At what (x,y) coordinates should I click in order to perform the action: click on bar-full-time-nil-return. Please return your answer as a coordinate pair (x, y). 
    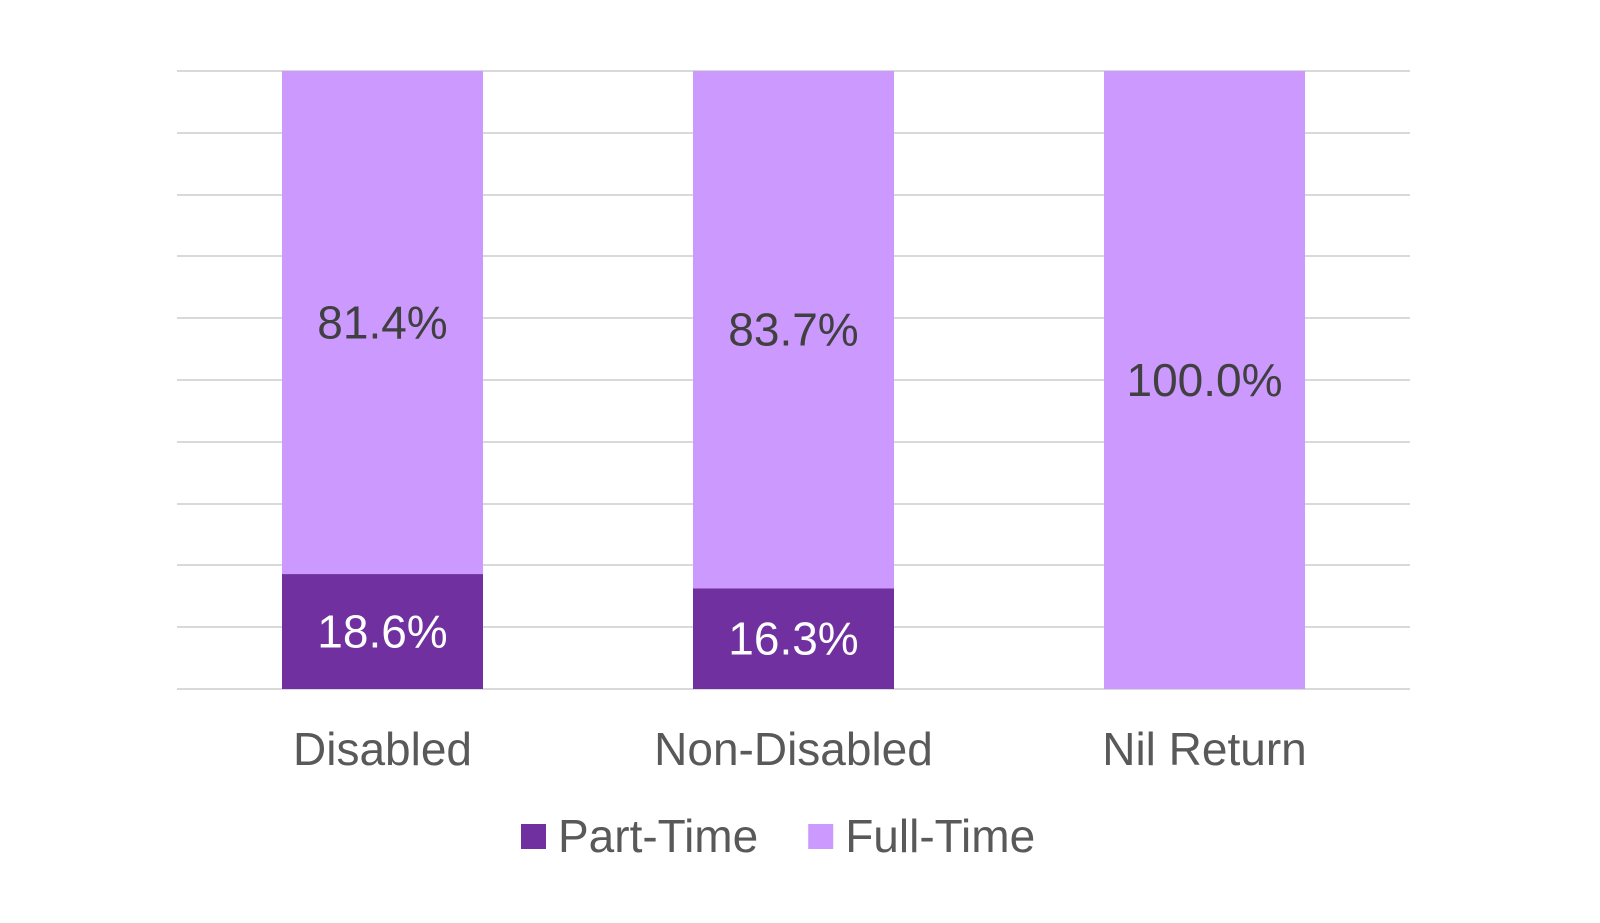
    Looking at the image, I should click on (1204, 380).